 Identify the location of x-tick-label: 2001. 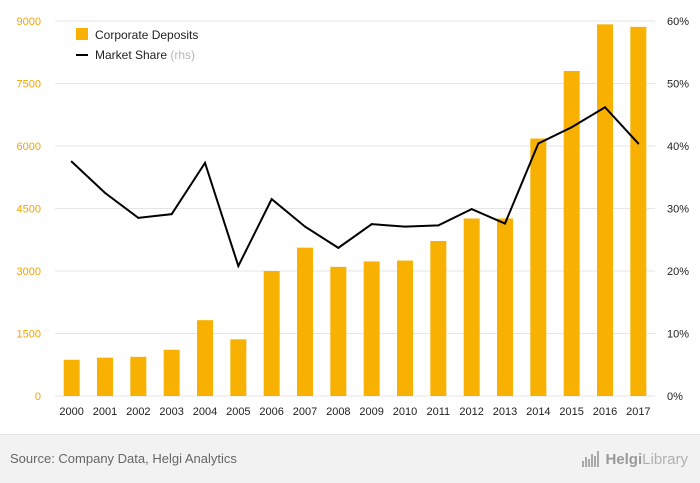
(105, 412).